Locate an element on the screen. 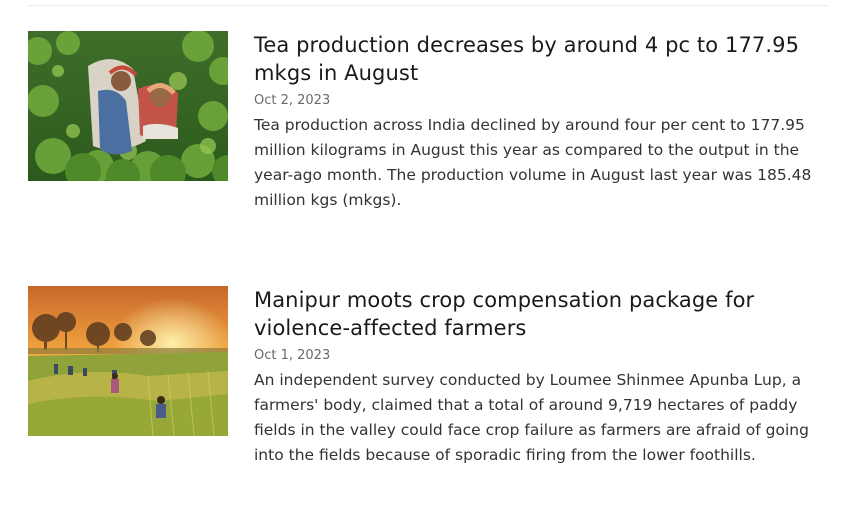  tea-pickers-photo is located at coordinates (128, 106).